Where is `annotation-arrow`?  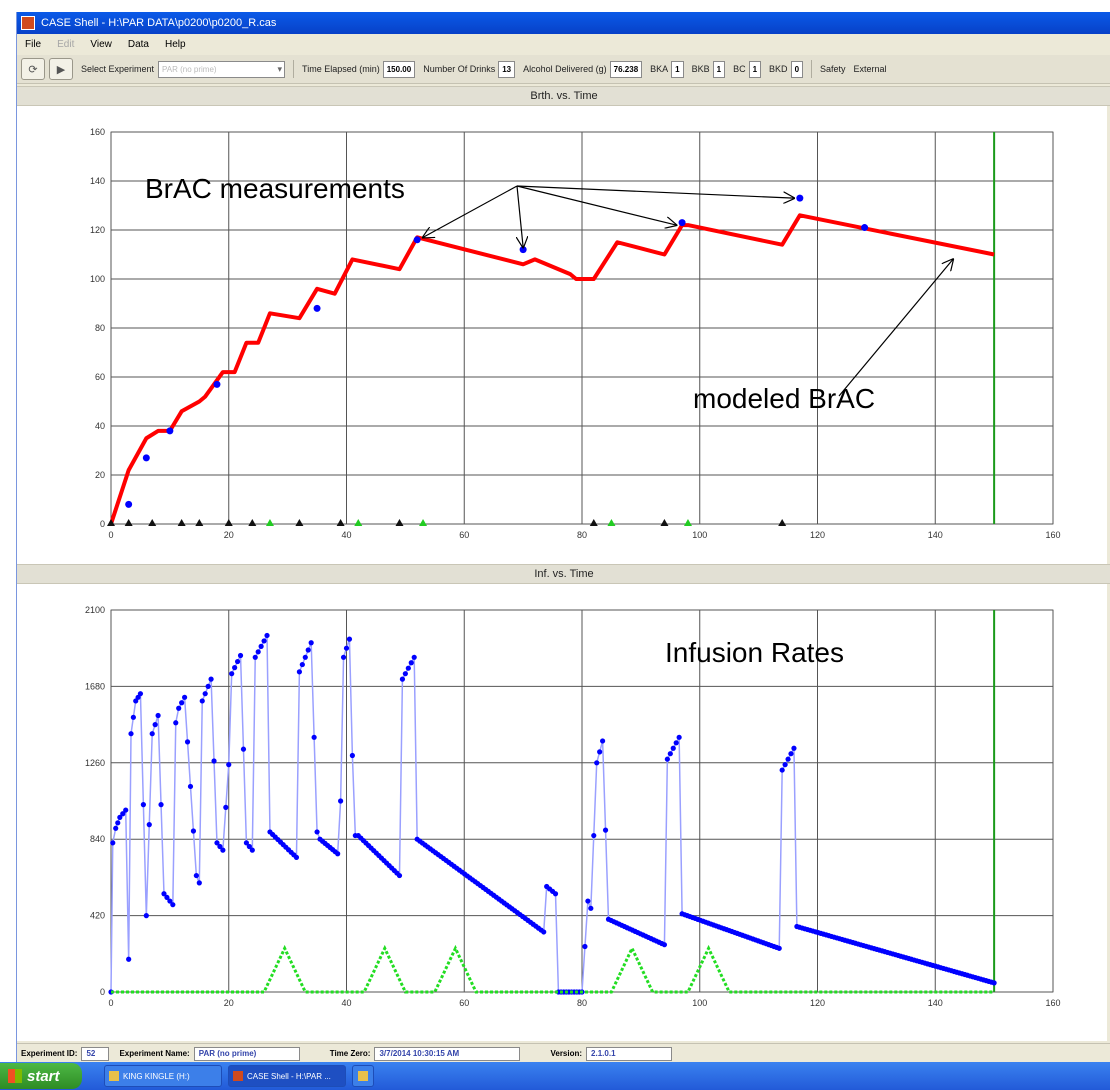
annotation-arrow is located at coordinates (655, 191).